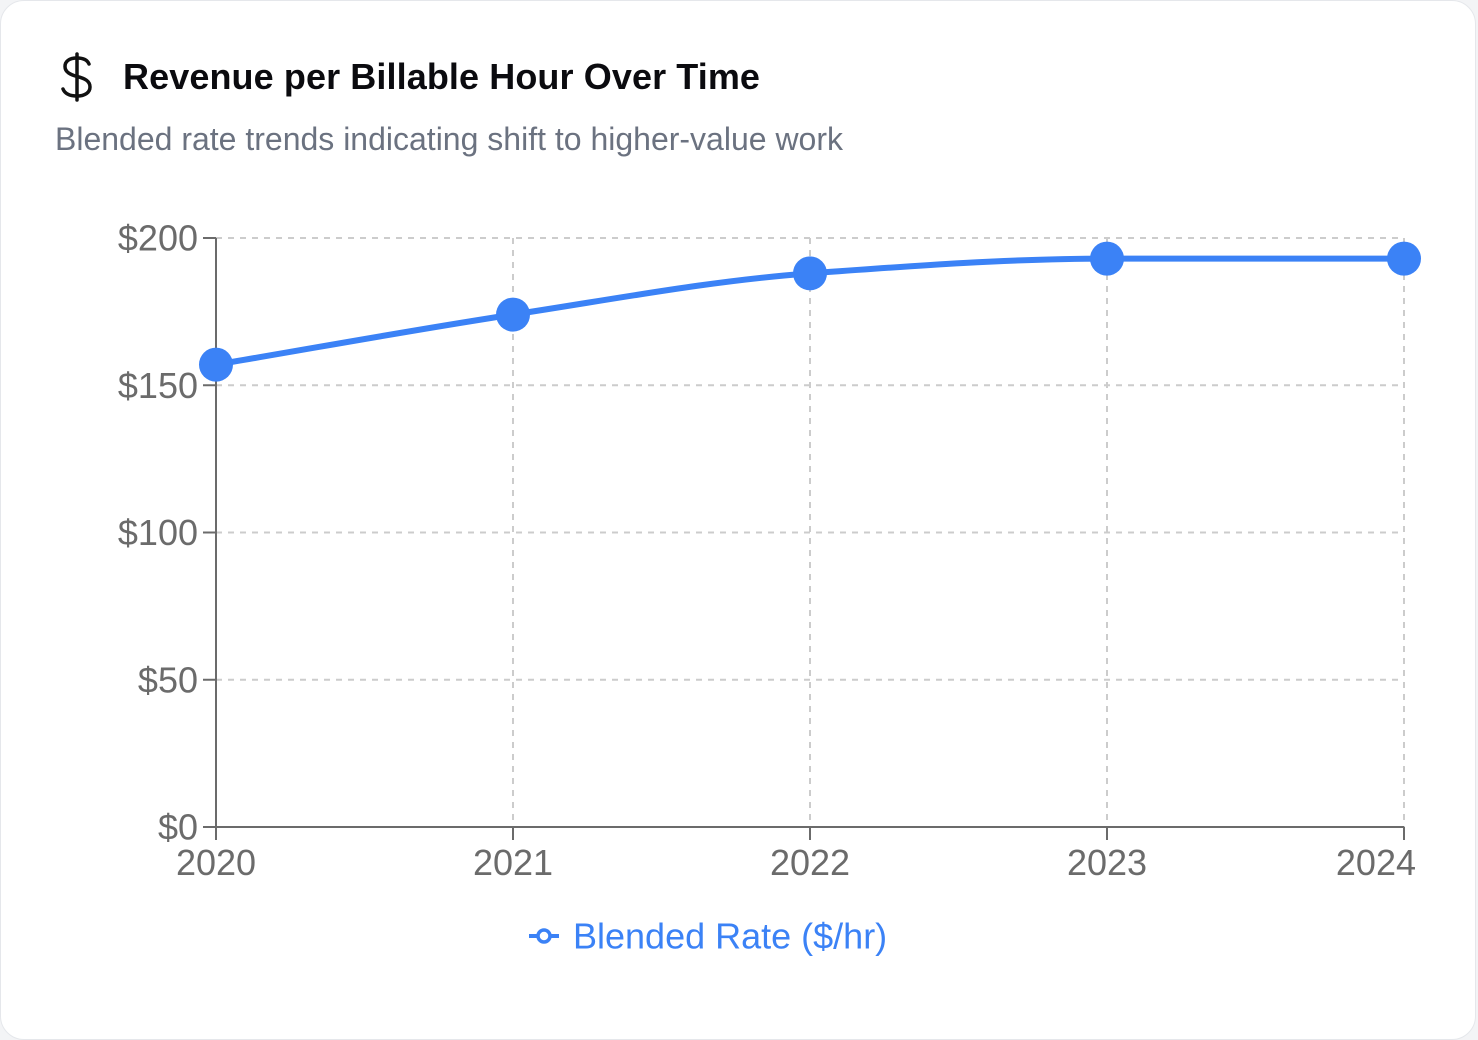 The width and height of the screenshot is (1478, 1040). I want to click on x-tick-label: 2020, so click(216, 862).